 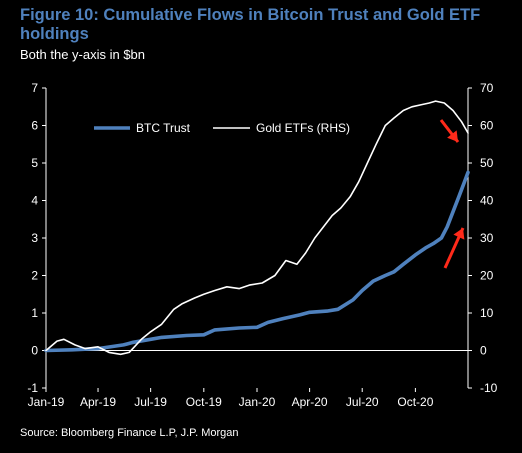 What do you see at coordinates (487, 201) in the screenshot?
I see `y-right-tick-label: 40` at bounding box center [487, 201].